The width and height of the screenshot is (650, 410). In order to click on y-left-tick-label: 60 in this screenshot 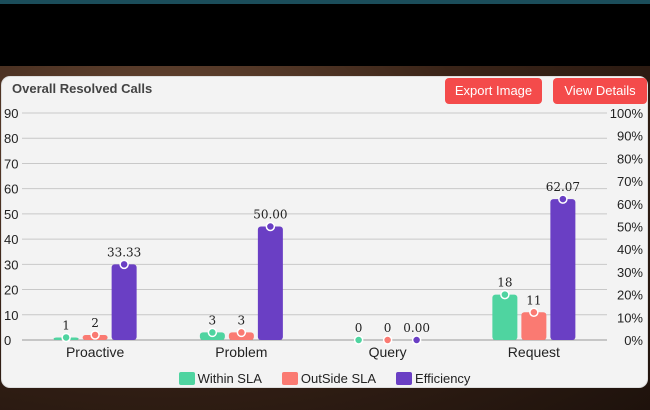, I will do `click(11, 189)`.